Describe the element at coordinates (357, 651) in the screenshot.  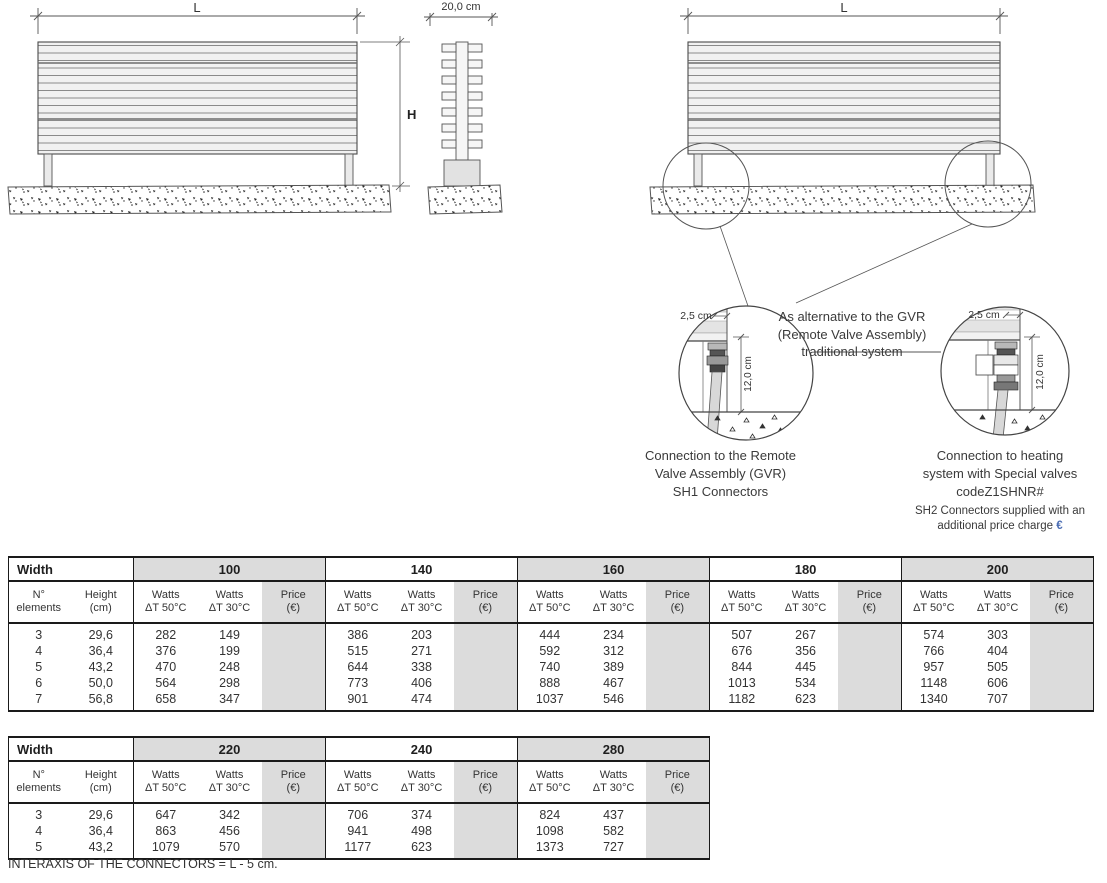
I see `cell-watts-dt50: 515` at that location.